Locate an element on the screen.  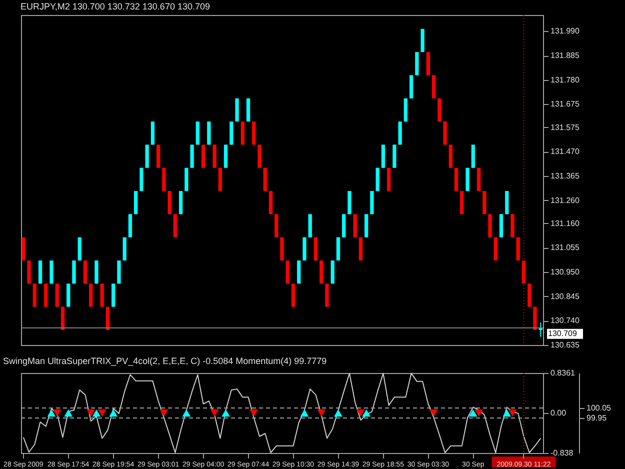
ref-line-label: 130.709 is located at coordinates (563, 333).